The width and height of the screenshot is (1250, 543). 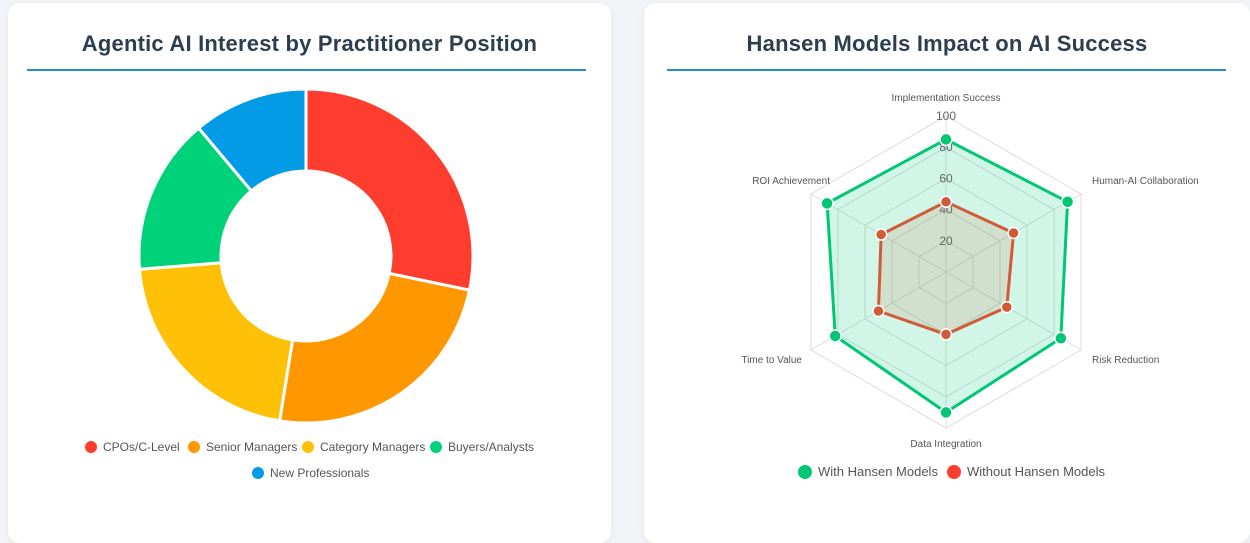 What do you see at coordinates (491, 447) in the screenshot?
I see `legend-label: Buyers/Analysts` at bounding box center [491, 447].